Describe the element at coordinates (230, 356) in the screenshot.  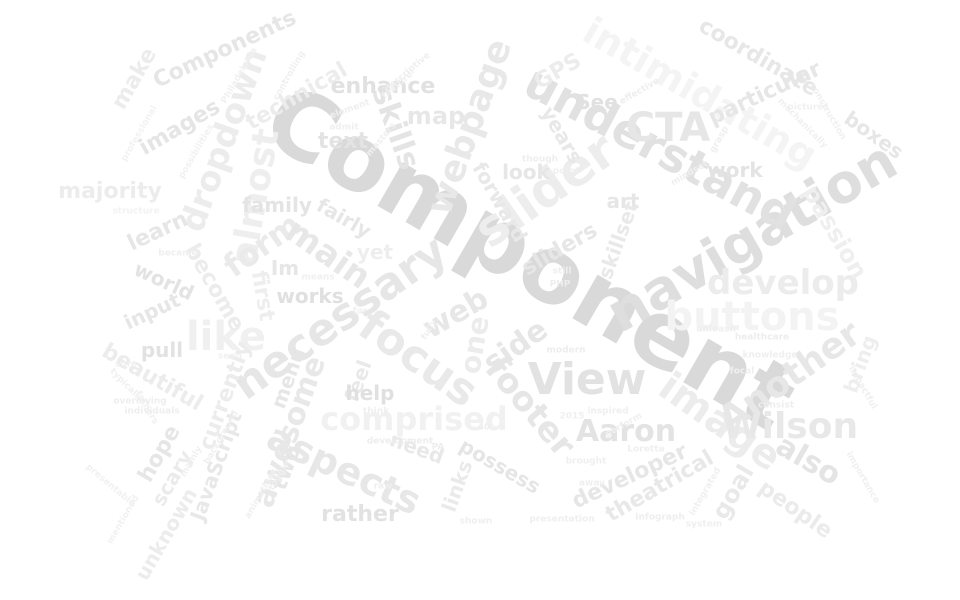
I see `word: seen` at that location.